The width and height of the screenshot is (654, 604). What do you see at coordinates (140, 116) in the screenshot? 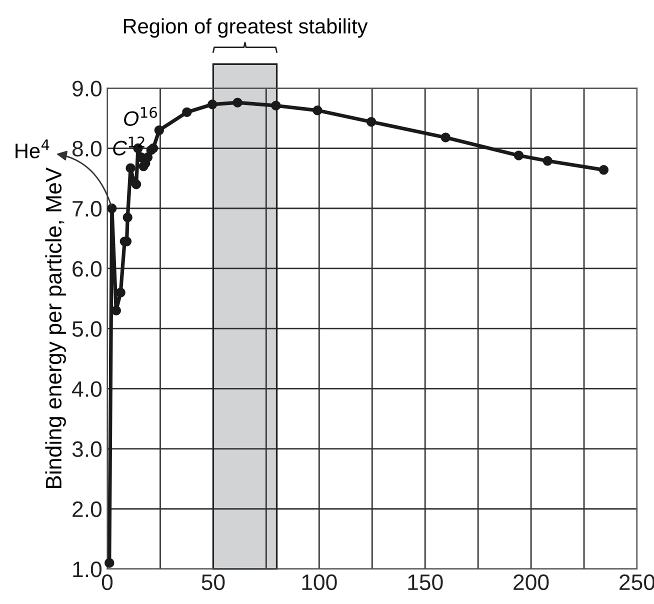
I see `annotation: O$^{16}$` at bounding box center [140, 116].